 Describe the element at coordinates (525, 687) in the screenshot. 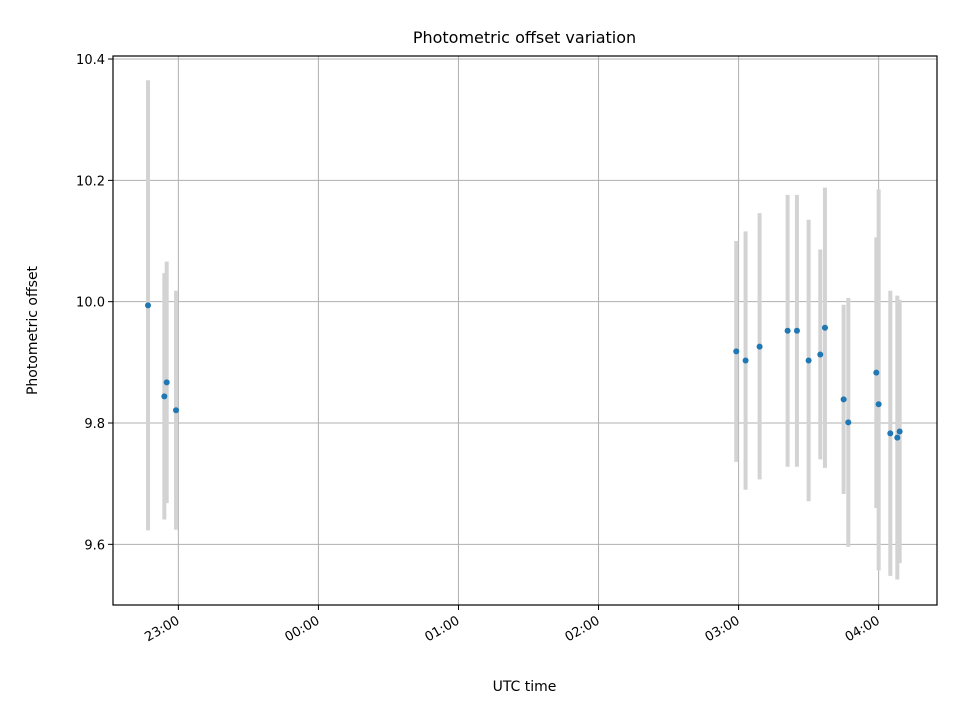

I see `x-axis-label: UTC time` at that location.